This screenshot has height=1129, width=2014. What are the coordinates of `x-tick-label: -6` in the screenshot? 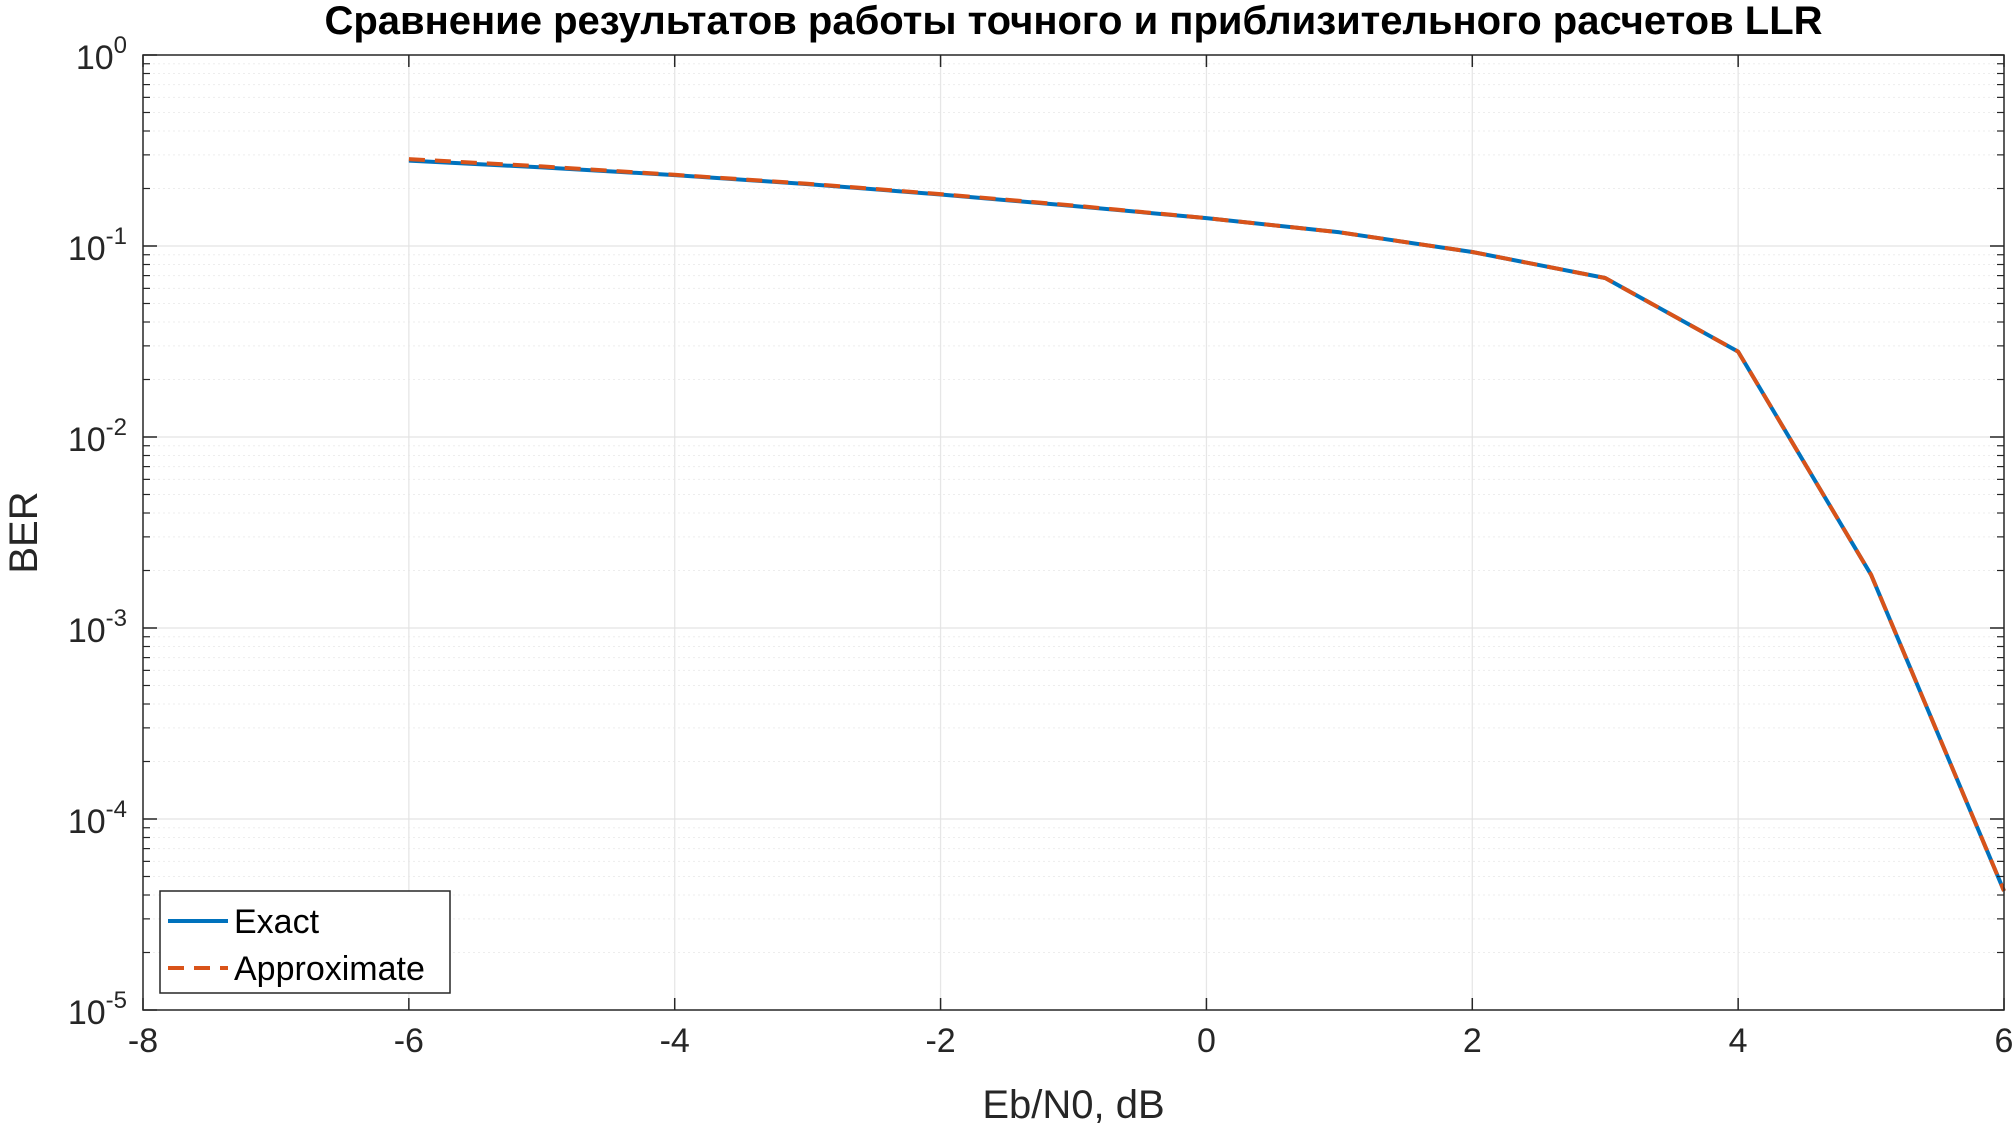 It's located at (409, 1041).